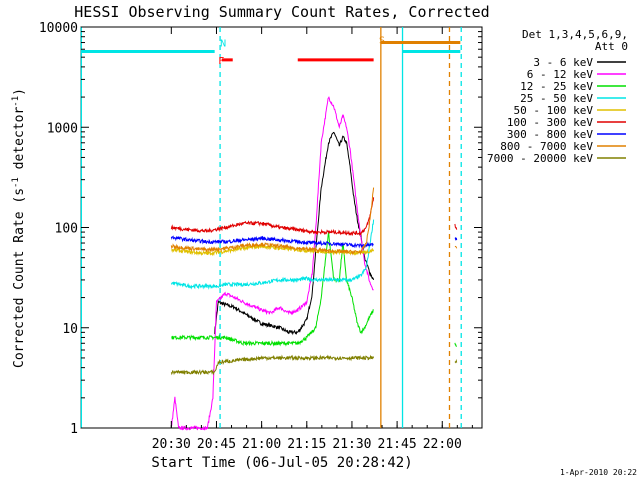  What do you see at coordinates (19, 142) in the screenshot?
I see `y-axis-label-mid: detector` at bounding box center [19, 142].